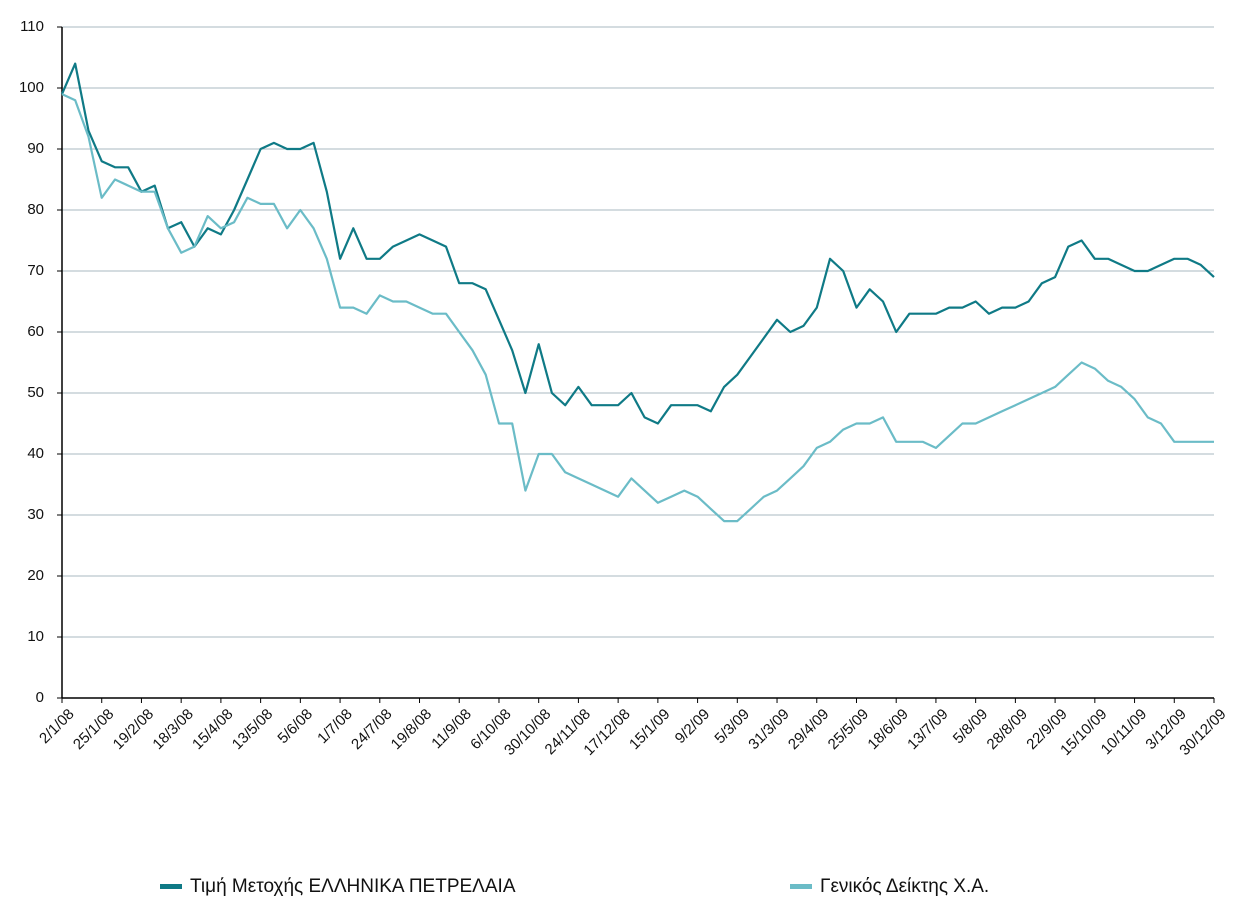 The image size is (1243, 903). Describe the element at coordinates (40, 697) in the screenshot. I see `y-tick-label: 0` at that location.